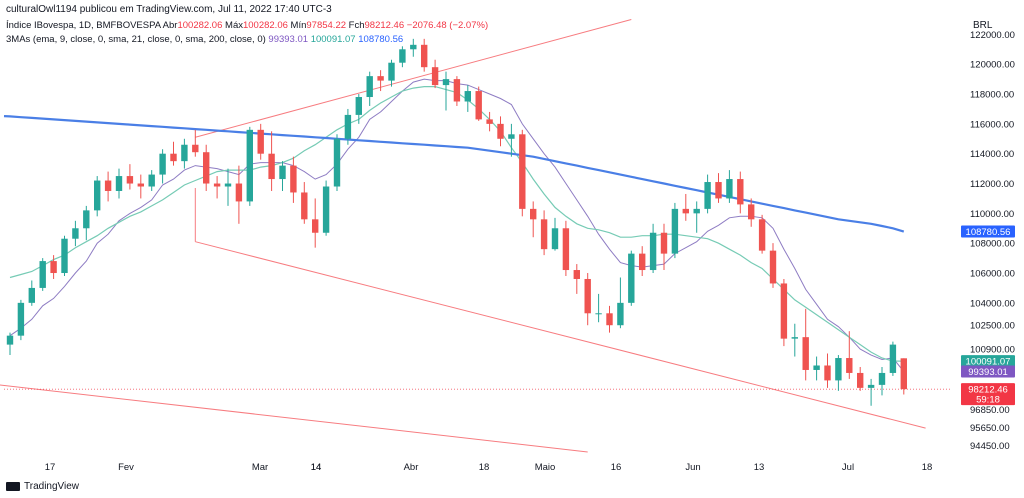  Describe the element at coordinates (992, 303) in the screenshot. I see `y-tick-label: 104000.00` at that location.